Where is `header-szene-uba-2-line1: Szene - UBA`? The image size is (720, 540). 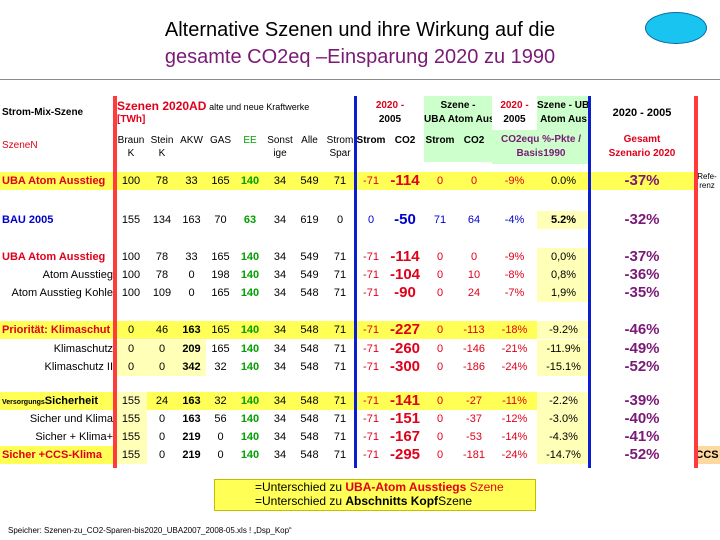
header-szene-uba-2-line1: Szene - UBA is located at coordinates (563, 105).